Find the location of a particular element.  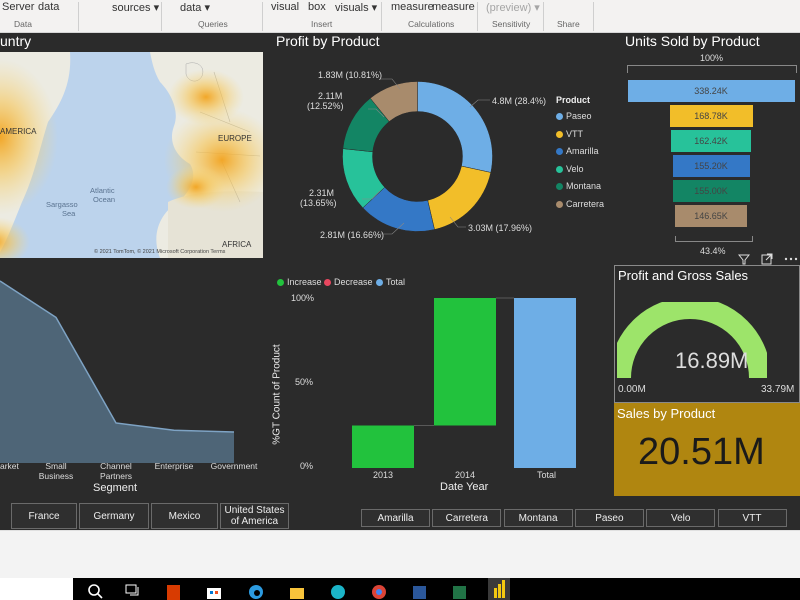

windows-taskbar is located at coordinates (400, 589).